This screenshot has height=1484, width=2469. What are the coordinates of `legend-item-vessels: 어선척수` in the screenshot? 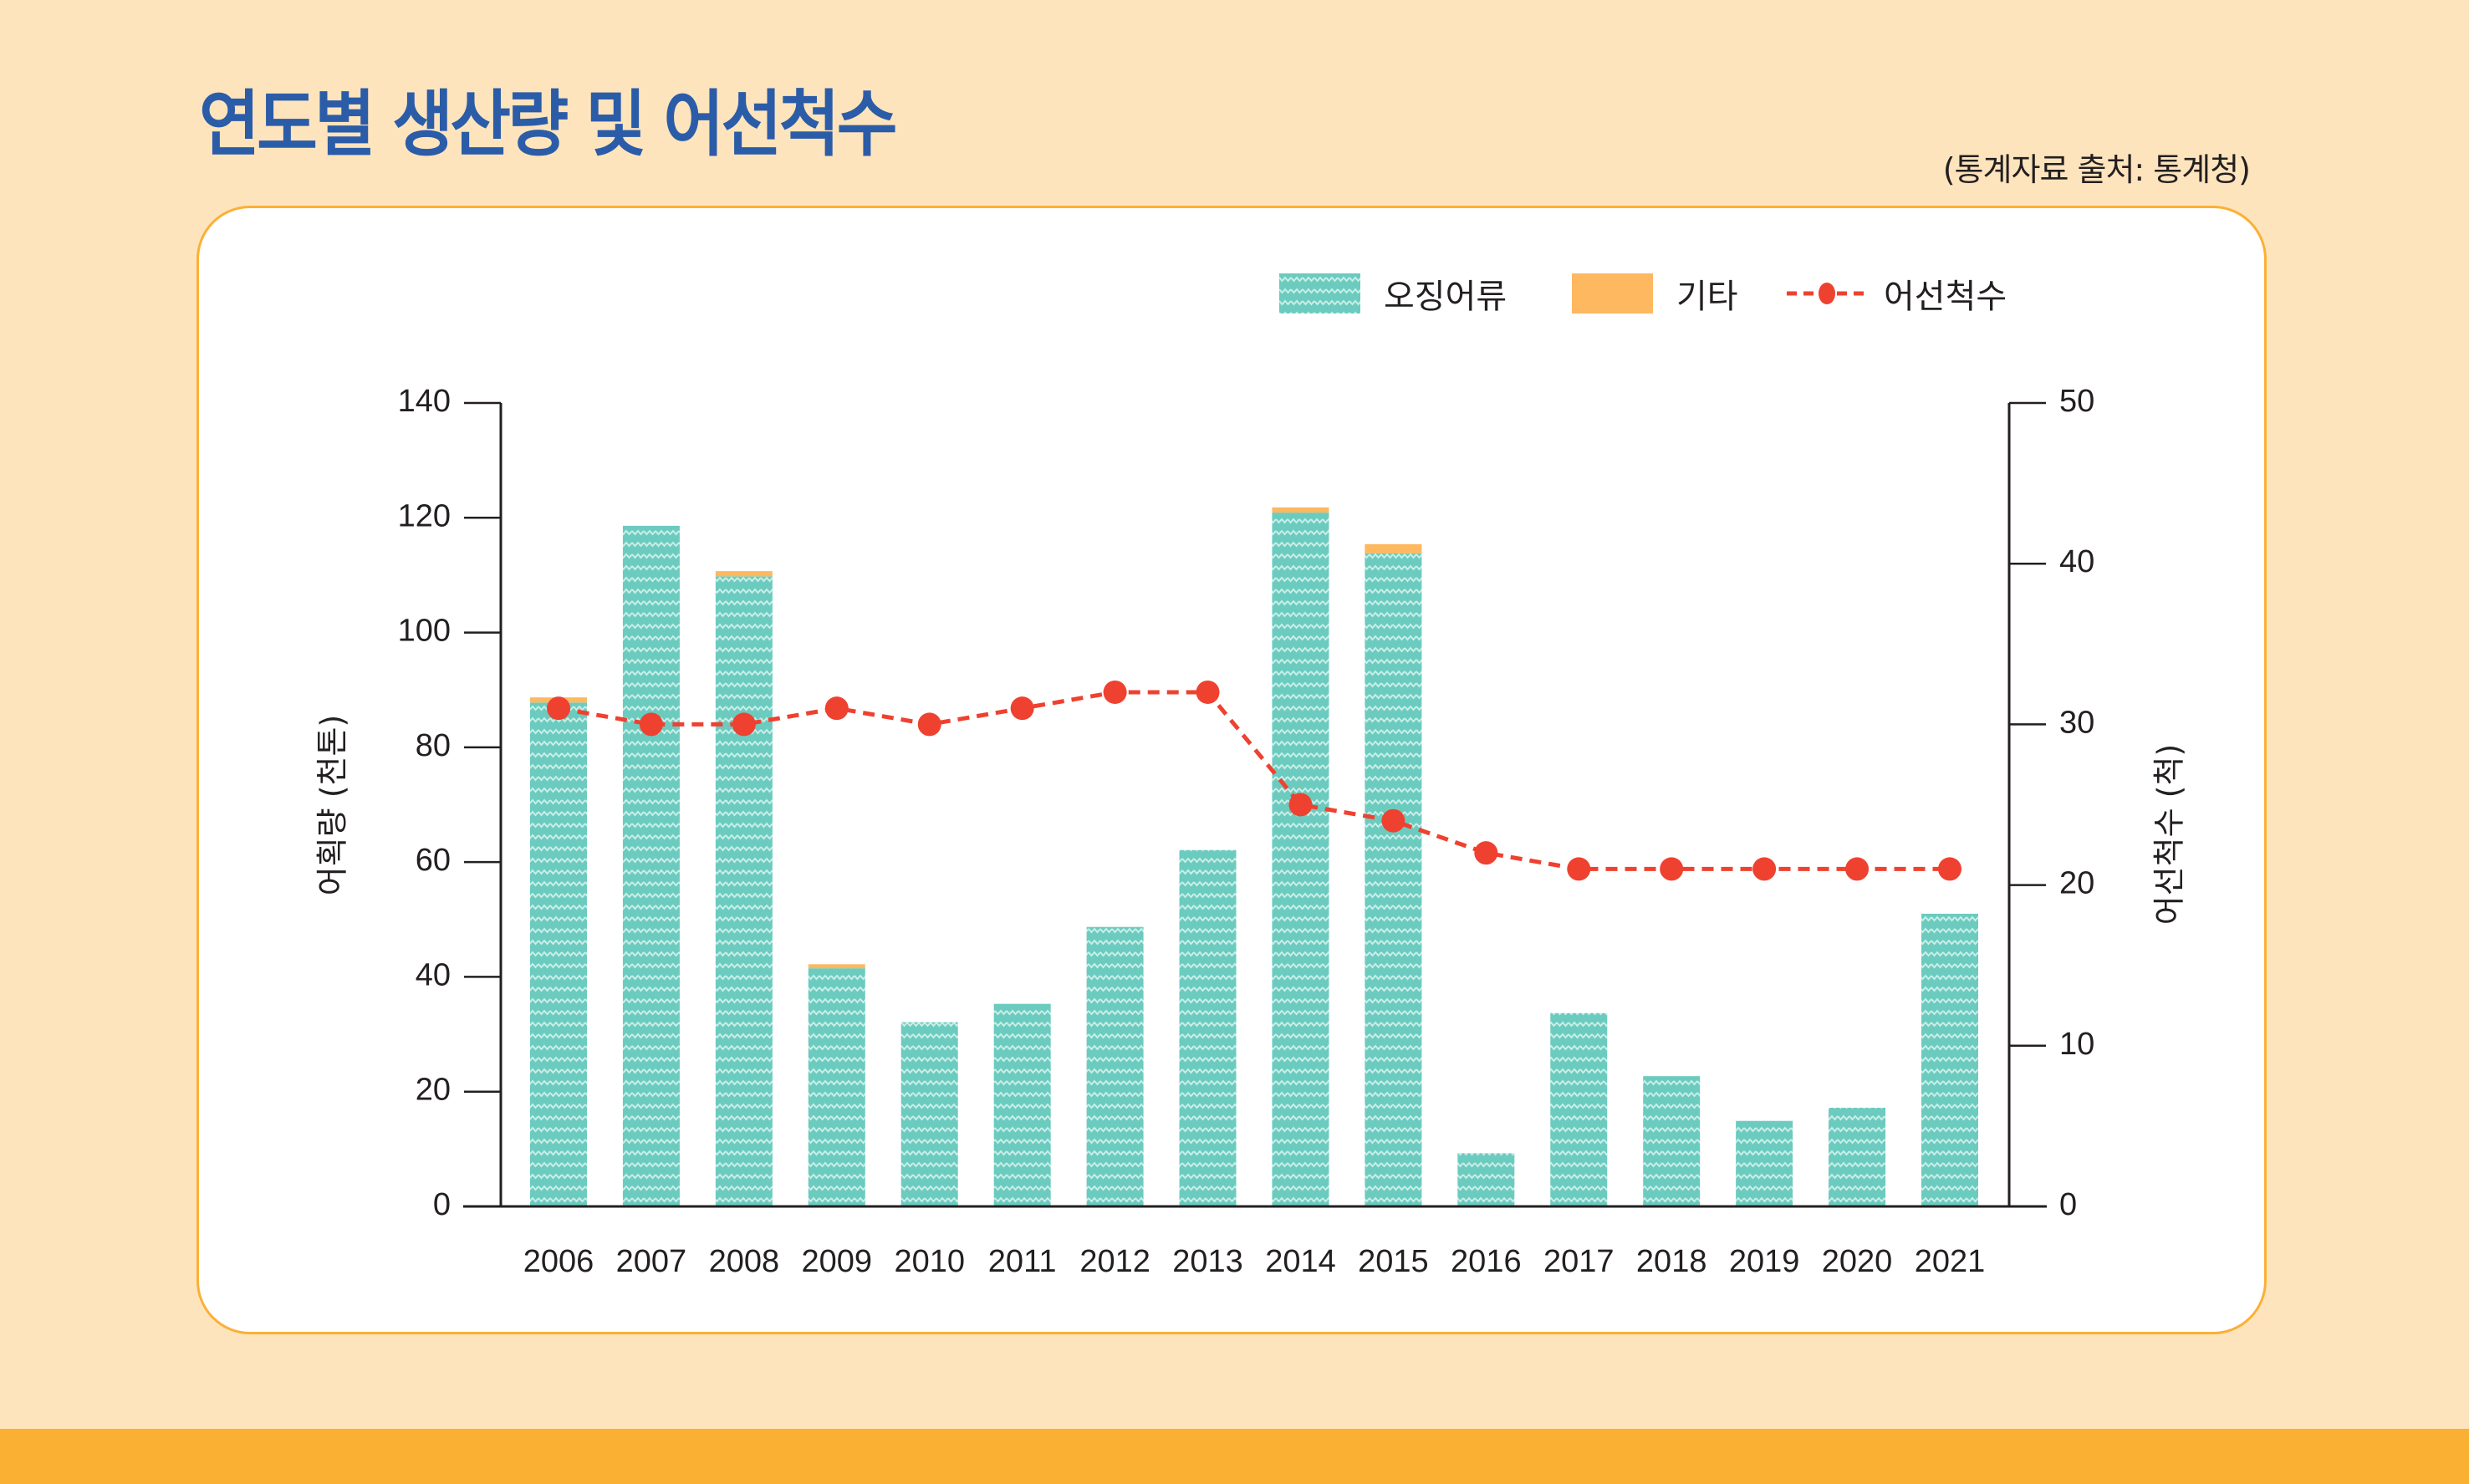 It's located at (1896, 294).